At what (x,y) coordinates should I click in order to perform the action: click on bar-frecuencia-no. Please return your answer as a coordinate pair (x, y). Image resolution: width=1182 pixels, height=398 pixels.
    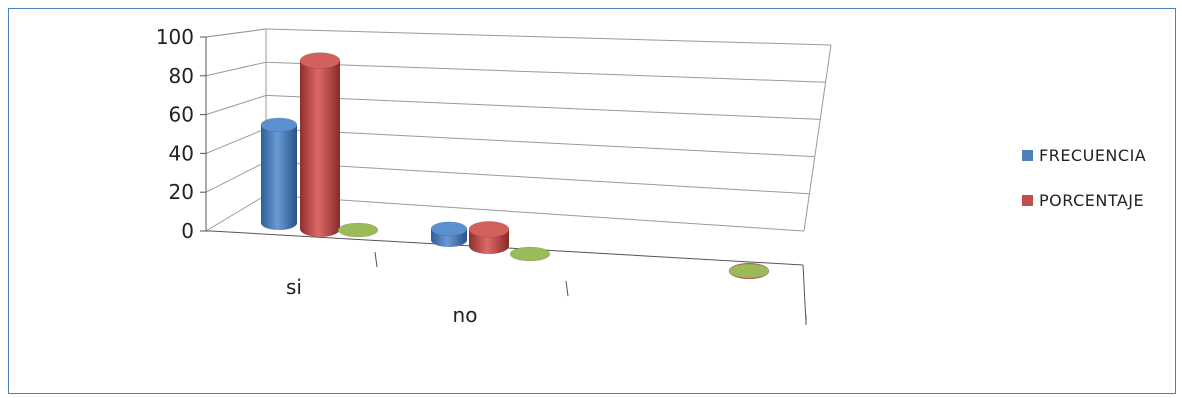
    Looking at the image, I should click on (449, 234).